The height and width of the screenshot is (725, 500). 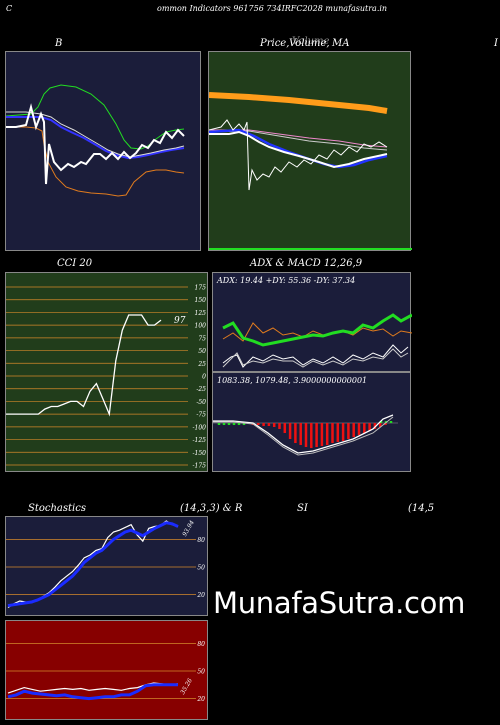 I want to click on cci-tick-label: 0, so click(x=204, y=377).